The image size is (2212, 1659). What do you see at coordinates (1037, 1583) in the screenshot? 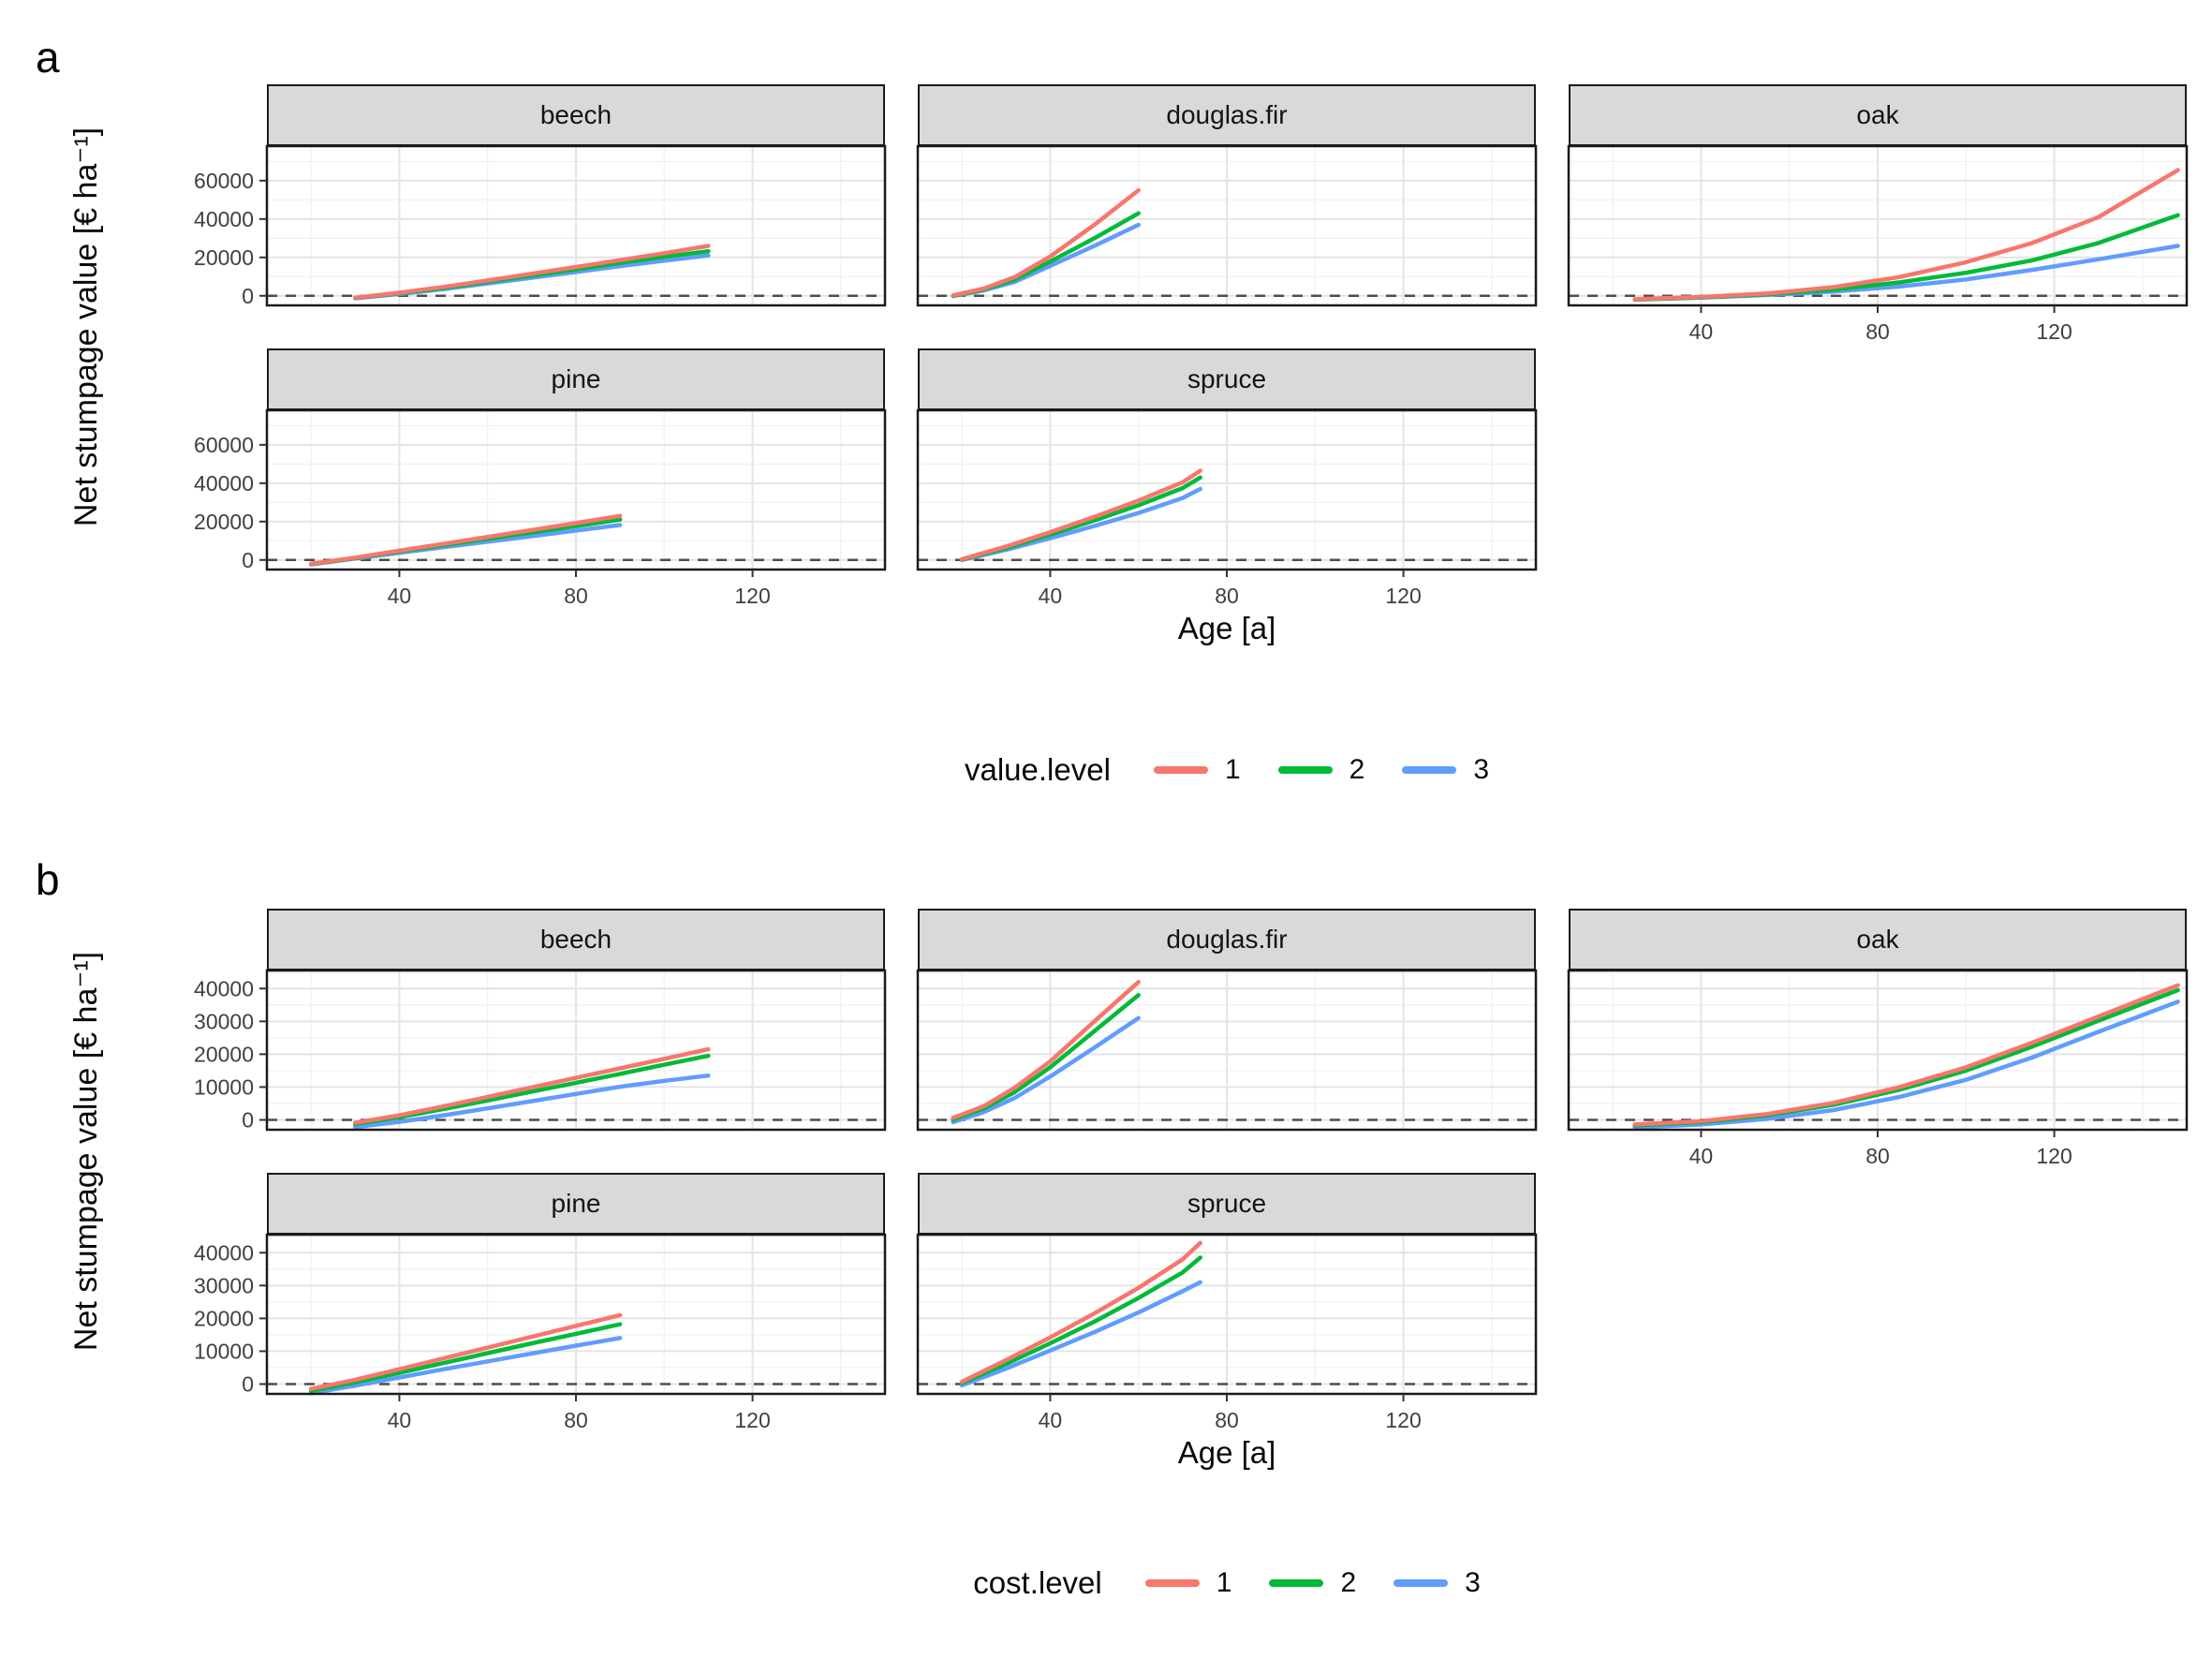
I see `legend-title: cost.level` at bounding box center [1037, 1583].